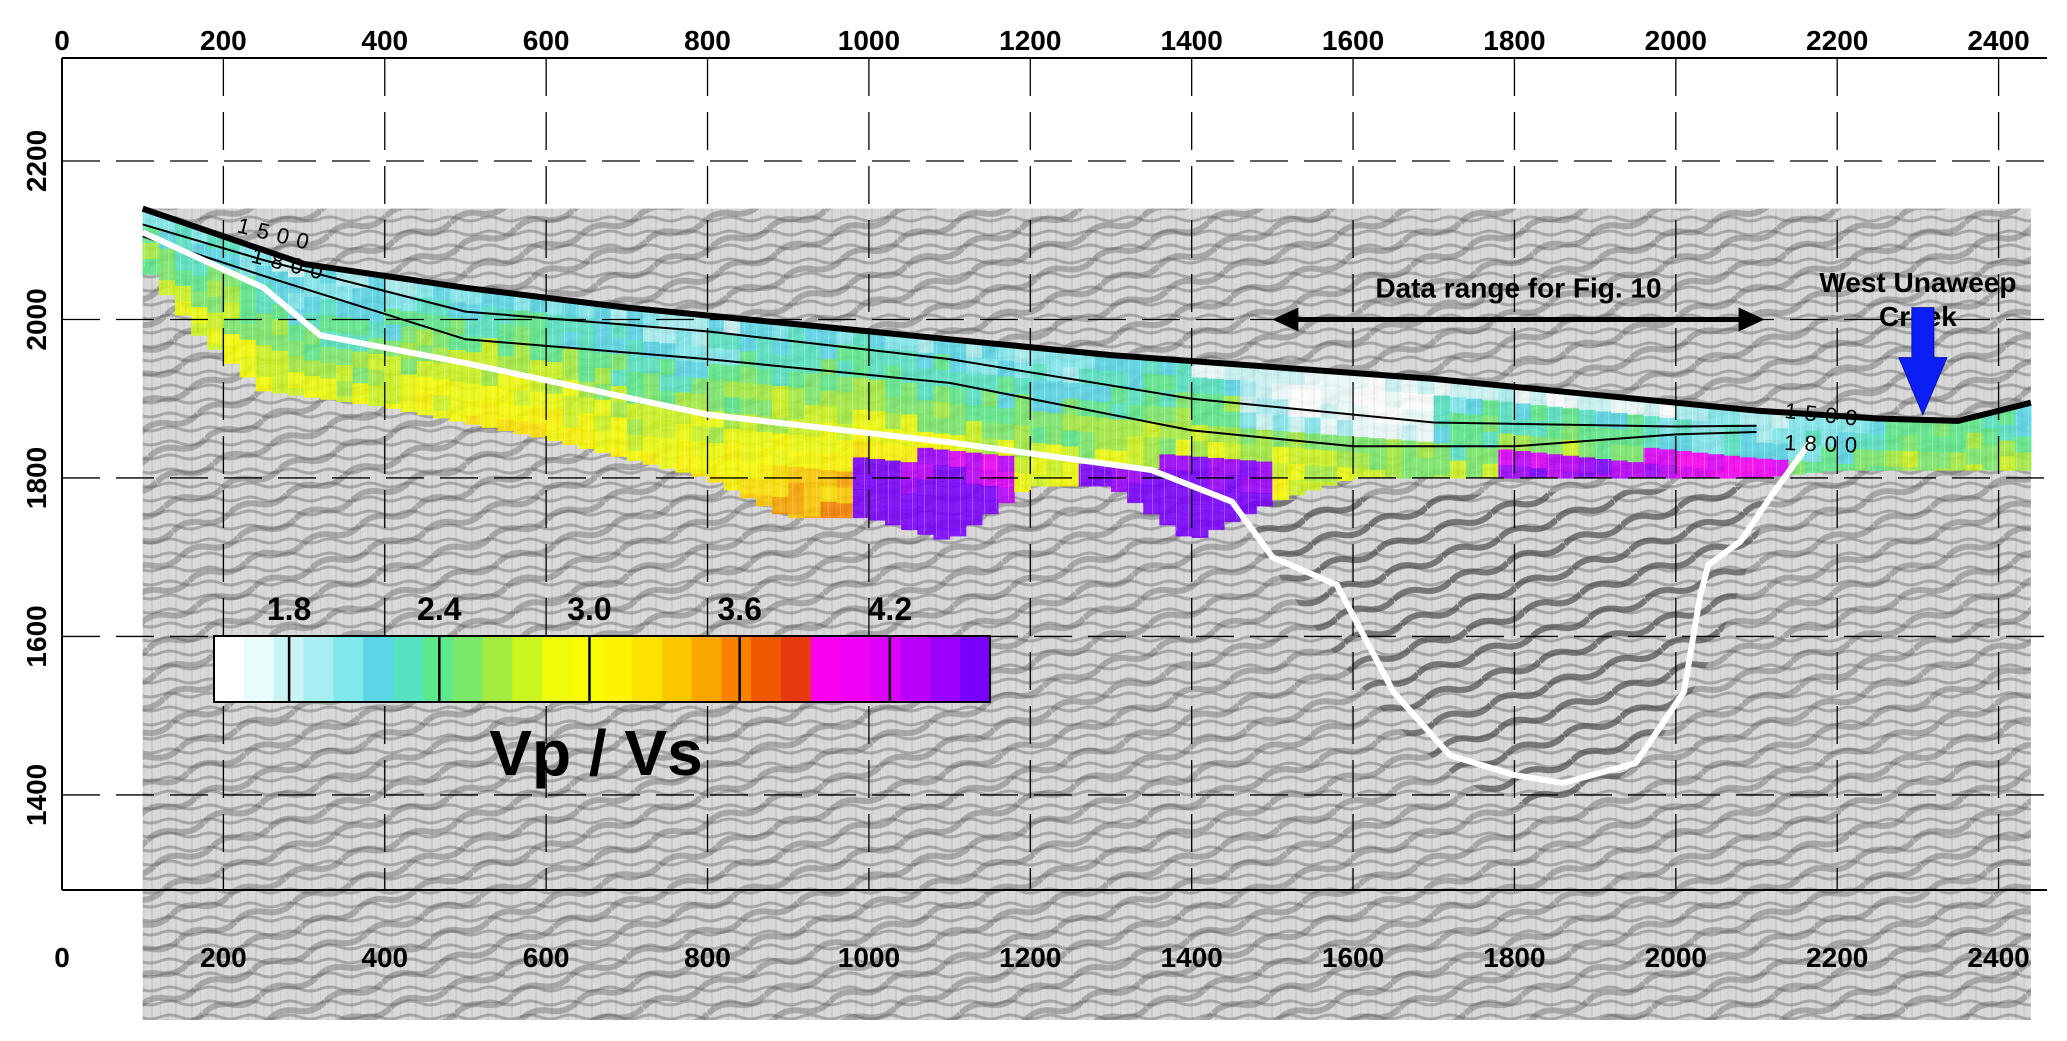  Describe the element at coordinates (707, 40) in the screenshot. I see `top-x-tick-label: 800` at that location.